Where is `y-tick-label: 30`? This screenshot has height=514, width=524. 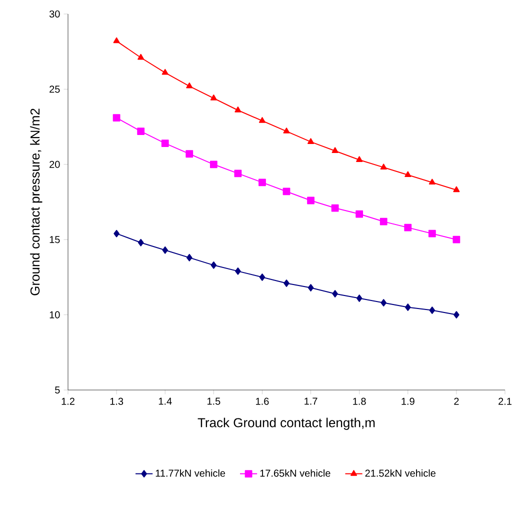 y-tick-label: 30 is located at coordinates (54, 14).